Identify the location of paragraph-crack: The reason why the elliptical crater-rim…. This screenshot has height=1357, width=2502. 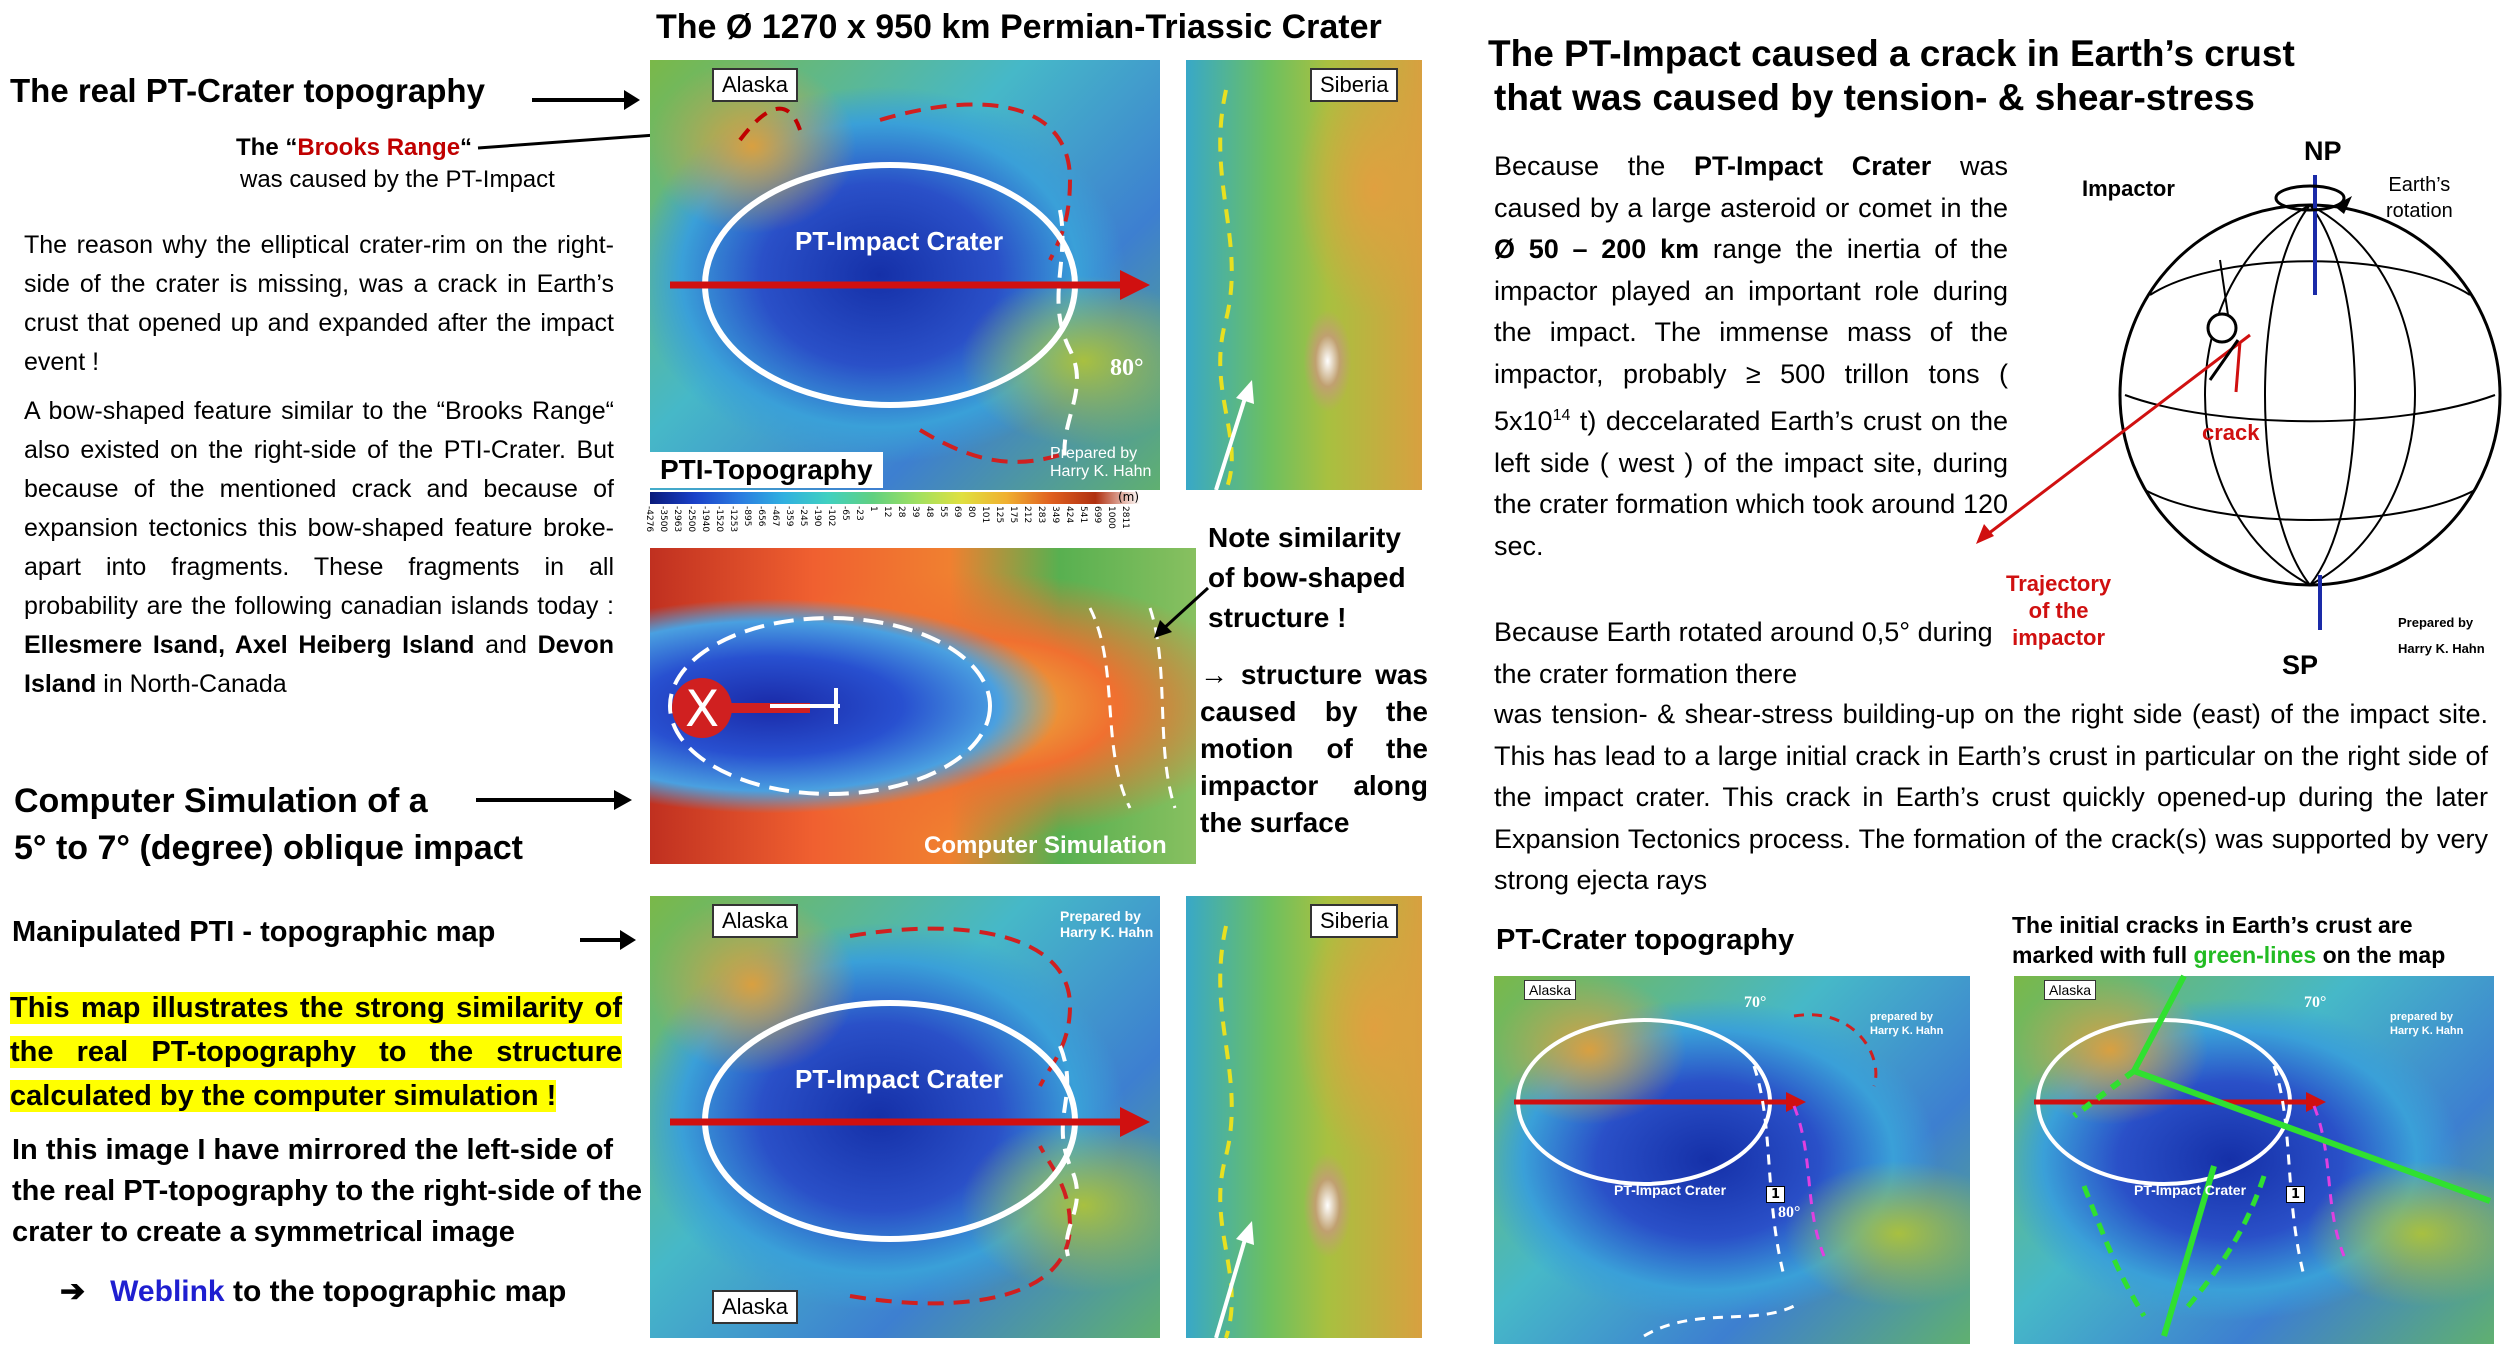
(319, 303).